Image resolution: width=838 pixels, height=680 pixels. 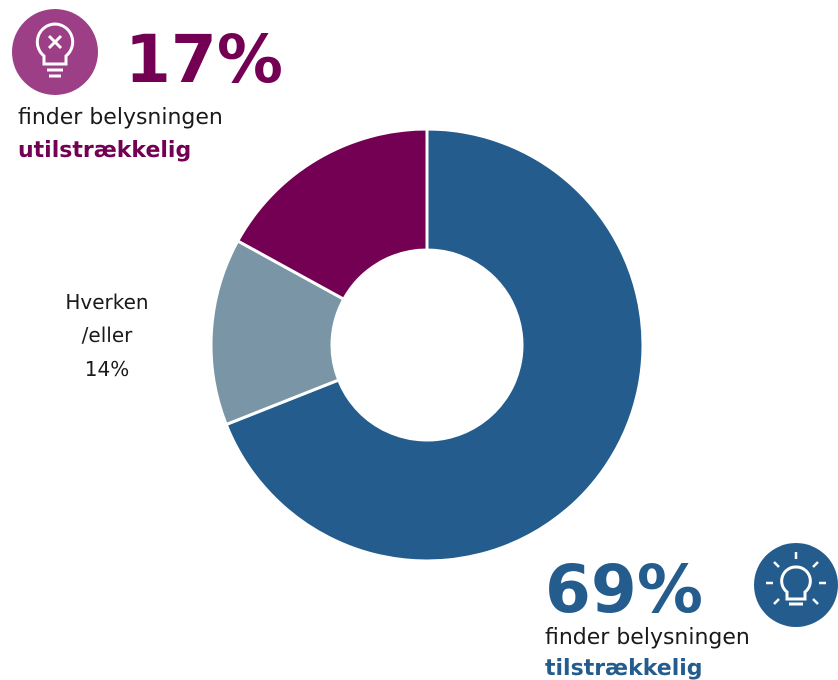 I want to click on value-label: 69%, so click(x=624, y=589).